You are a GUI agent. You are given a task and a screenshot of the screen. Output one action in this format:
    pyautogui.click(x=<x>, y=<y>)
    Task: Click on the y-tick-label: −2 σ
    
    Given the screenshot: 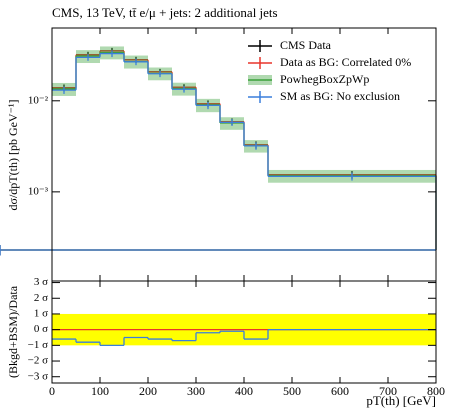 What is the action you would take?
    pyautogui.click(x=38, y=361)
    